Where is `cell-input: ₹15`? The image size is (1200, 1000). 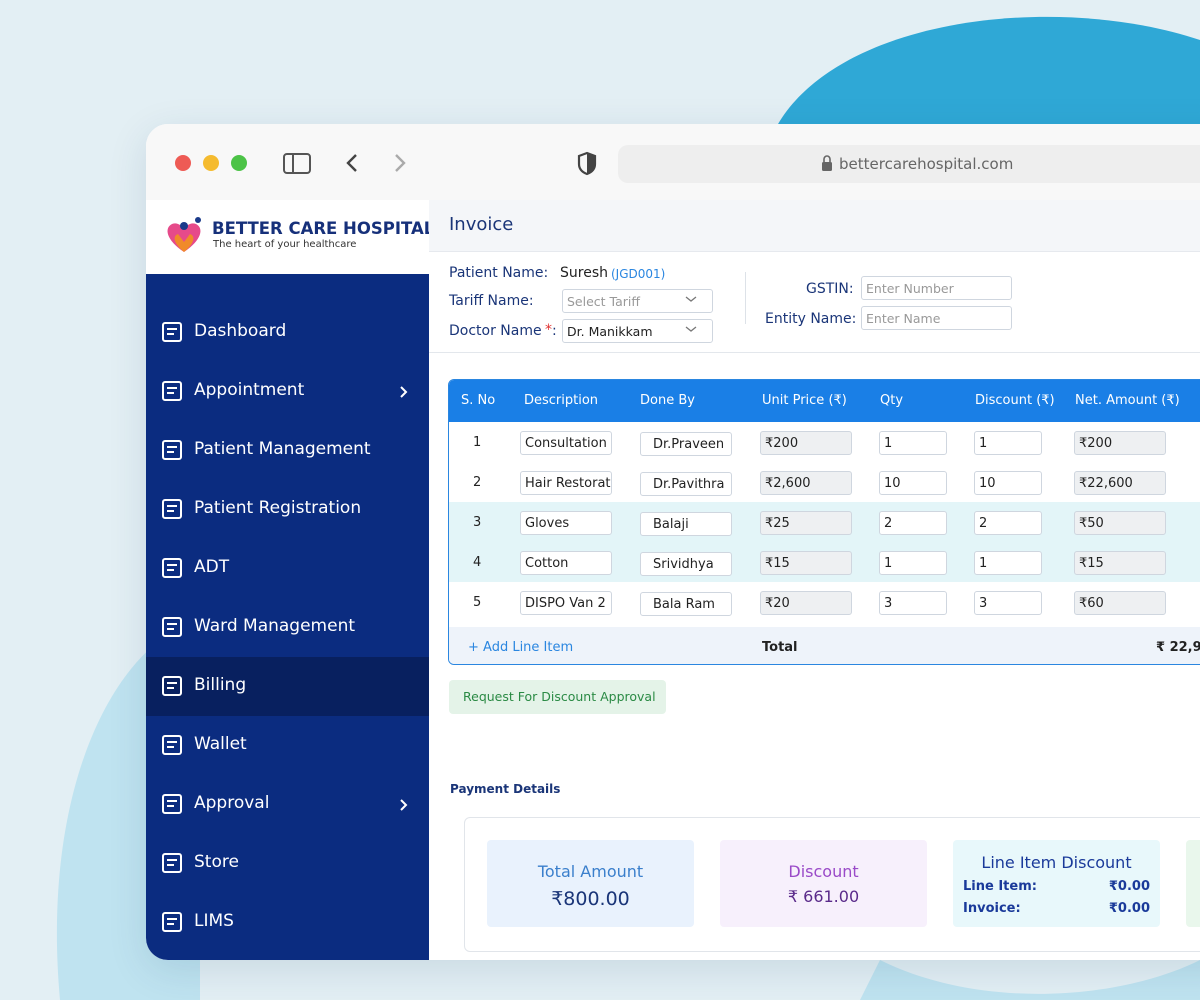
cell-input: ₹15 is located at coordinates (1120, 563).